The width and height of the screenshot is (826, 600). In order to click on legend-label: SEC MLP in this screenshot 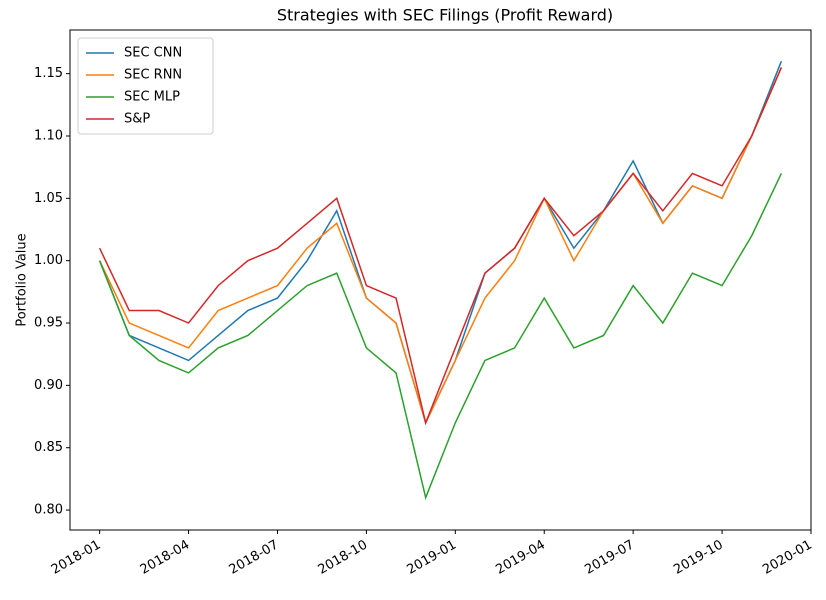, I will do `click(152, 97)`.